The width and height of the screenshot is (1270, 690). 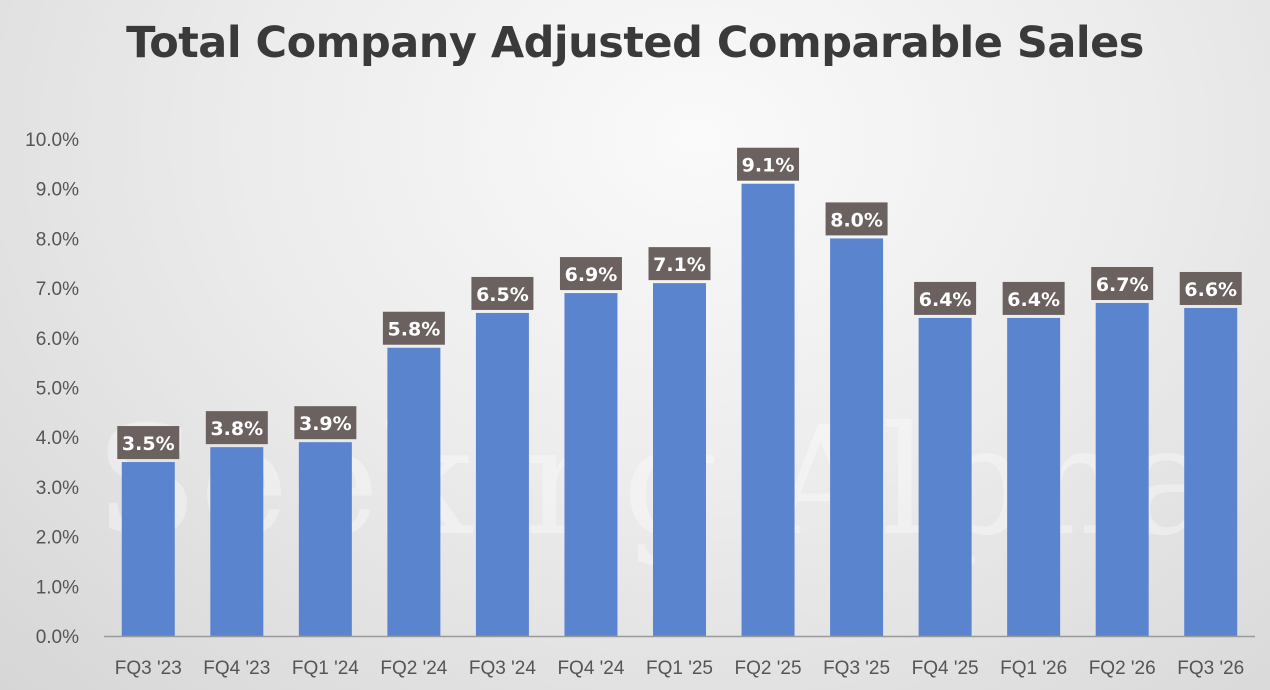 I want to click on data-label: 7.1%, so click(x=679, y=265).